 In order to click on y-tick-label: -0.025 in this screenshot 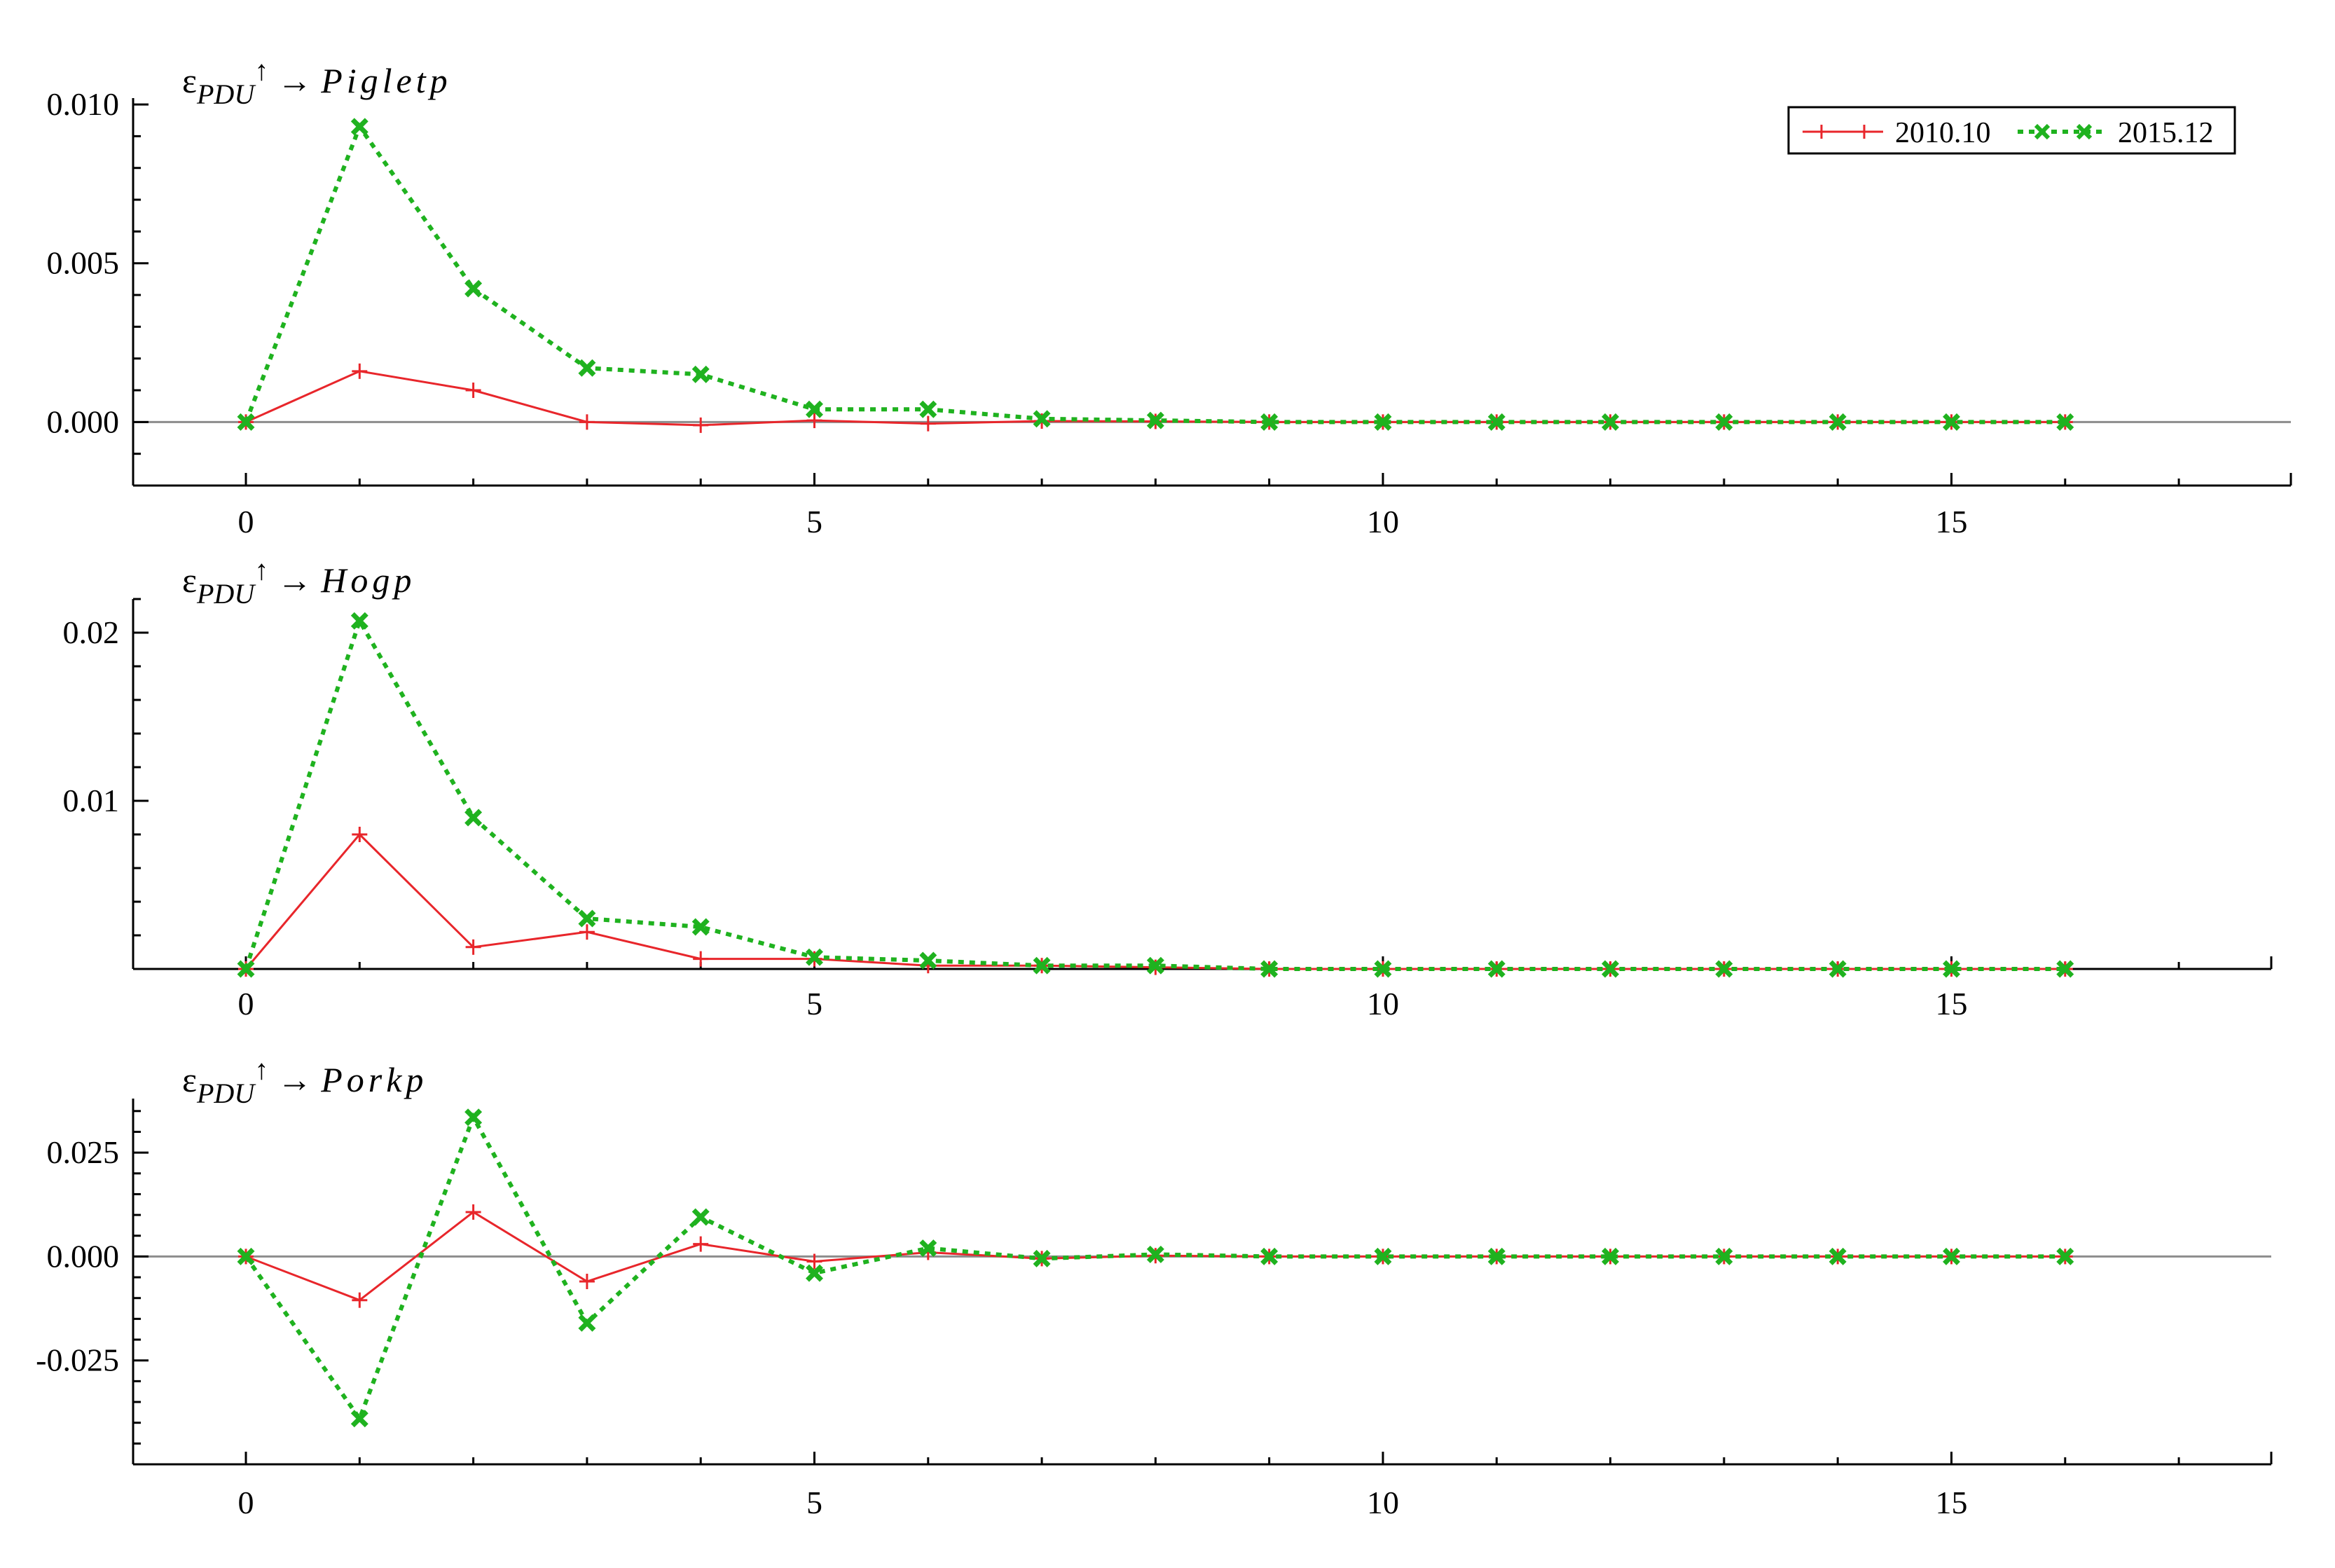, I will do `click(77, 1360)`.